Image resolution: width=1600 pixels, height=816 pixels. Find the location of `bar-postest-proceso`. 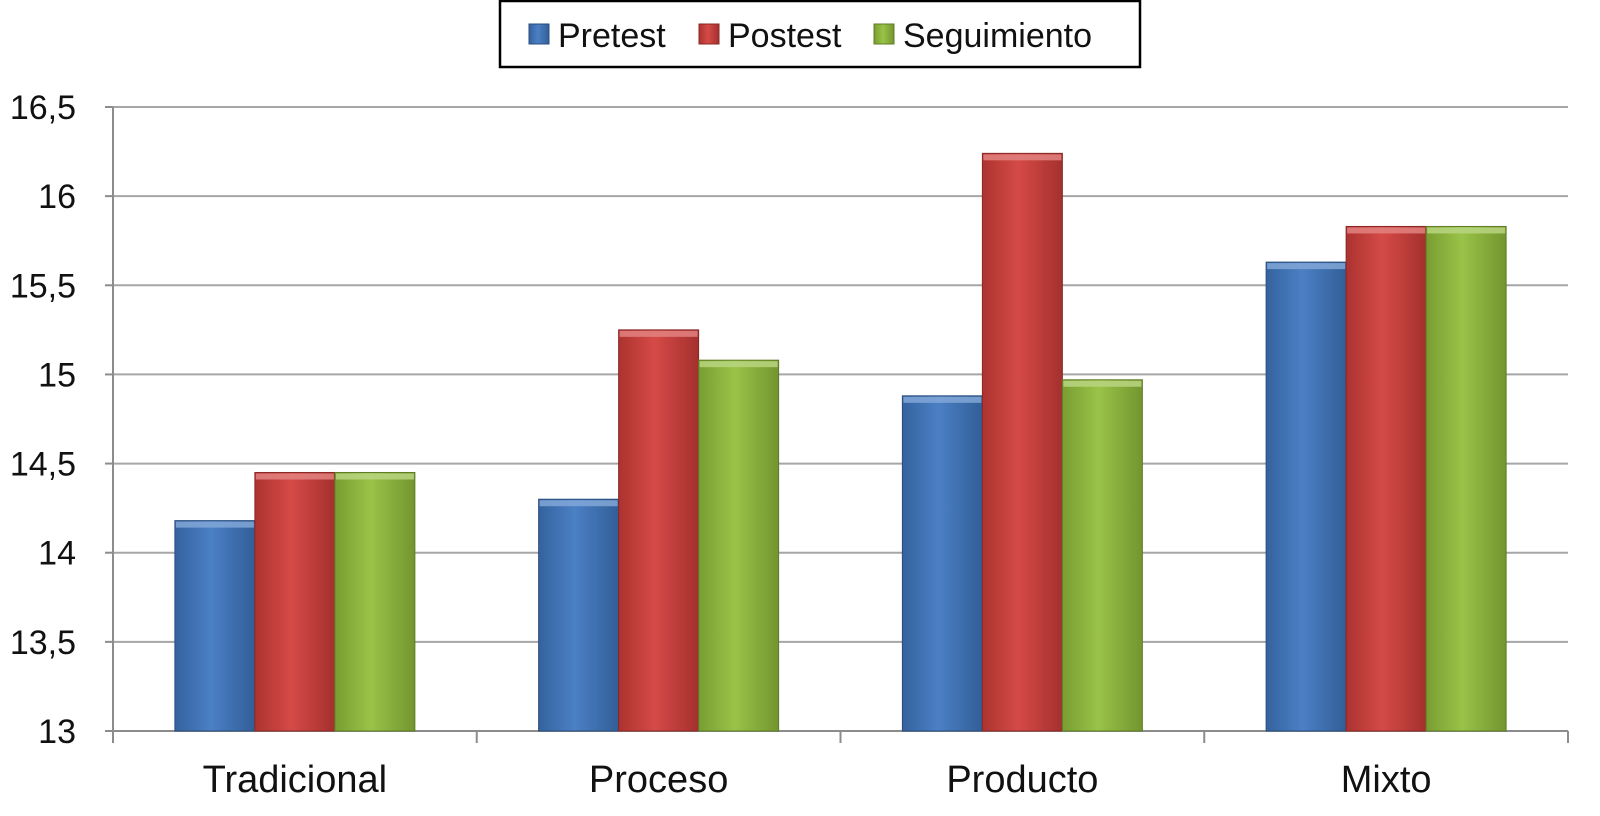

bar-postest-proceso is located at coordinates (659, 530).